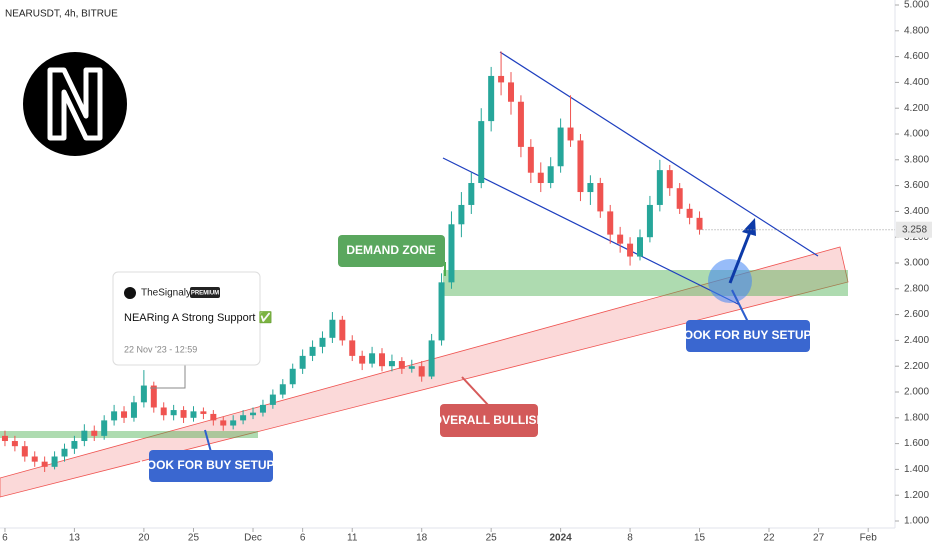  I want to click on y-tick-label: 2.200, so click(916, 366).